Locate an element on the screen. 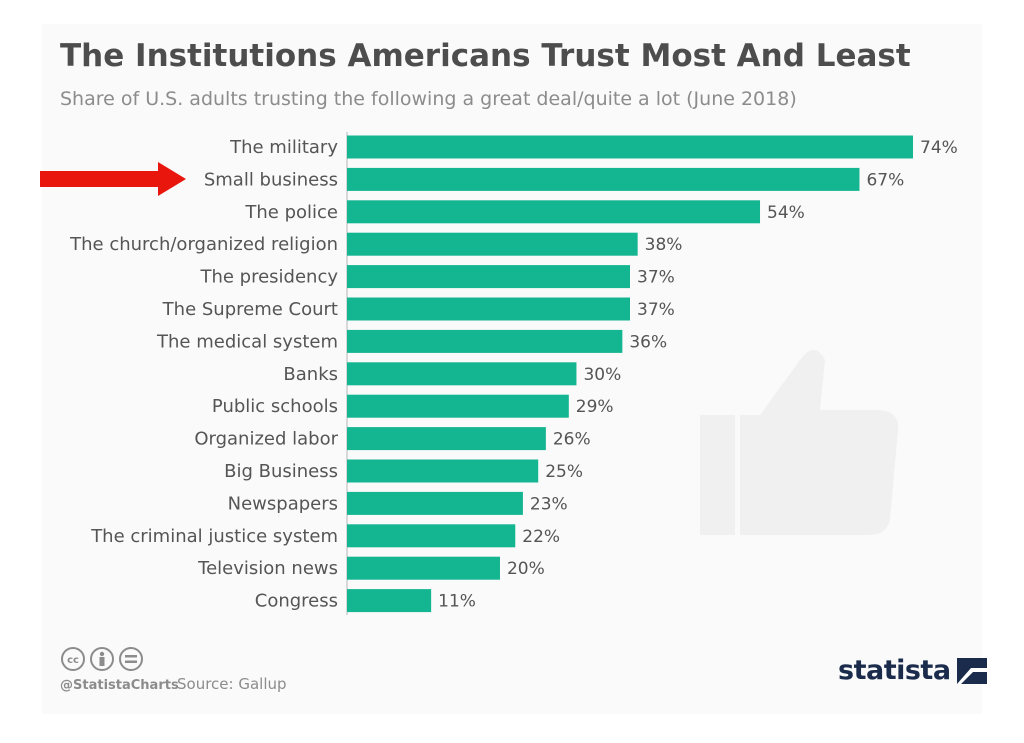 This screenshot has width=1024, height=743. svg-text: cc is located at coordinates (73, 660).